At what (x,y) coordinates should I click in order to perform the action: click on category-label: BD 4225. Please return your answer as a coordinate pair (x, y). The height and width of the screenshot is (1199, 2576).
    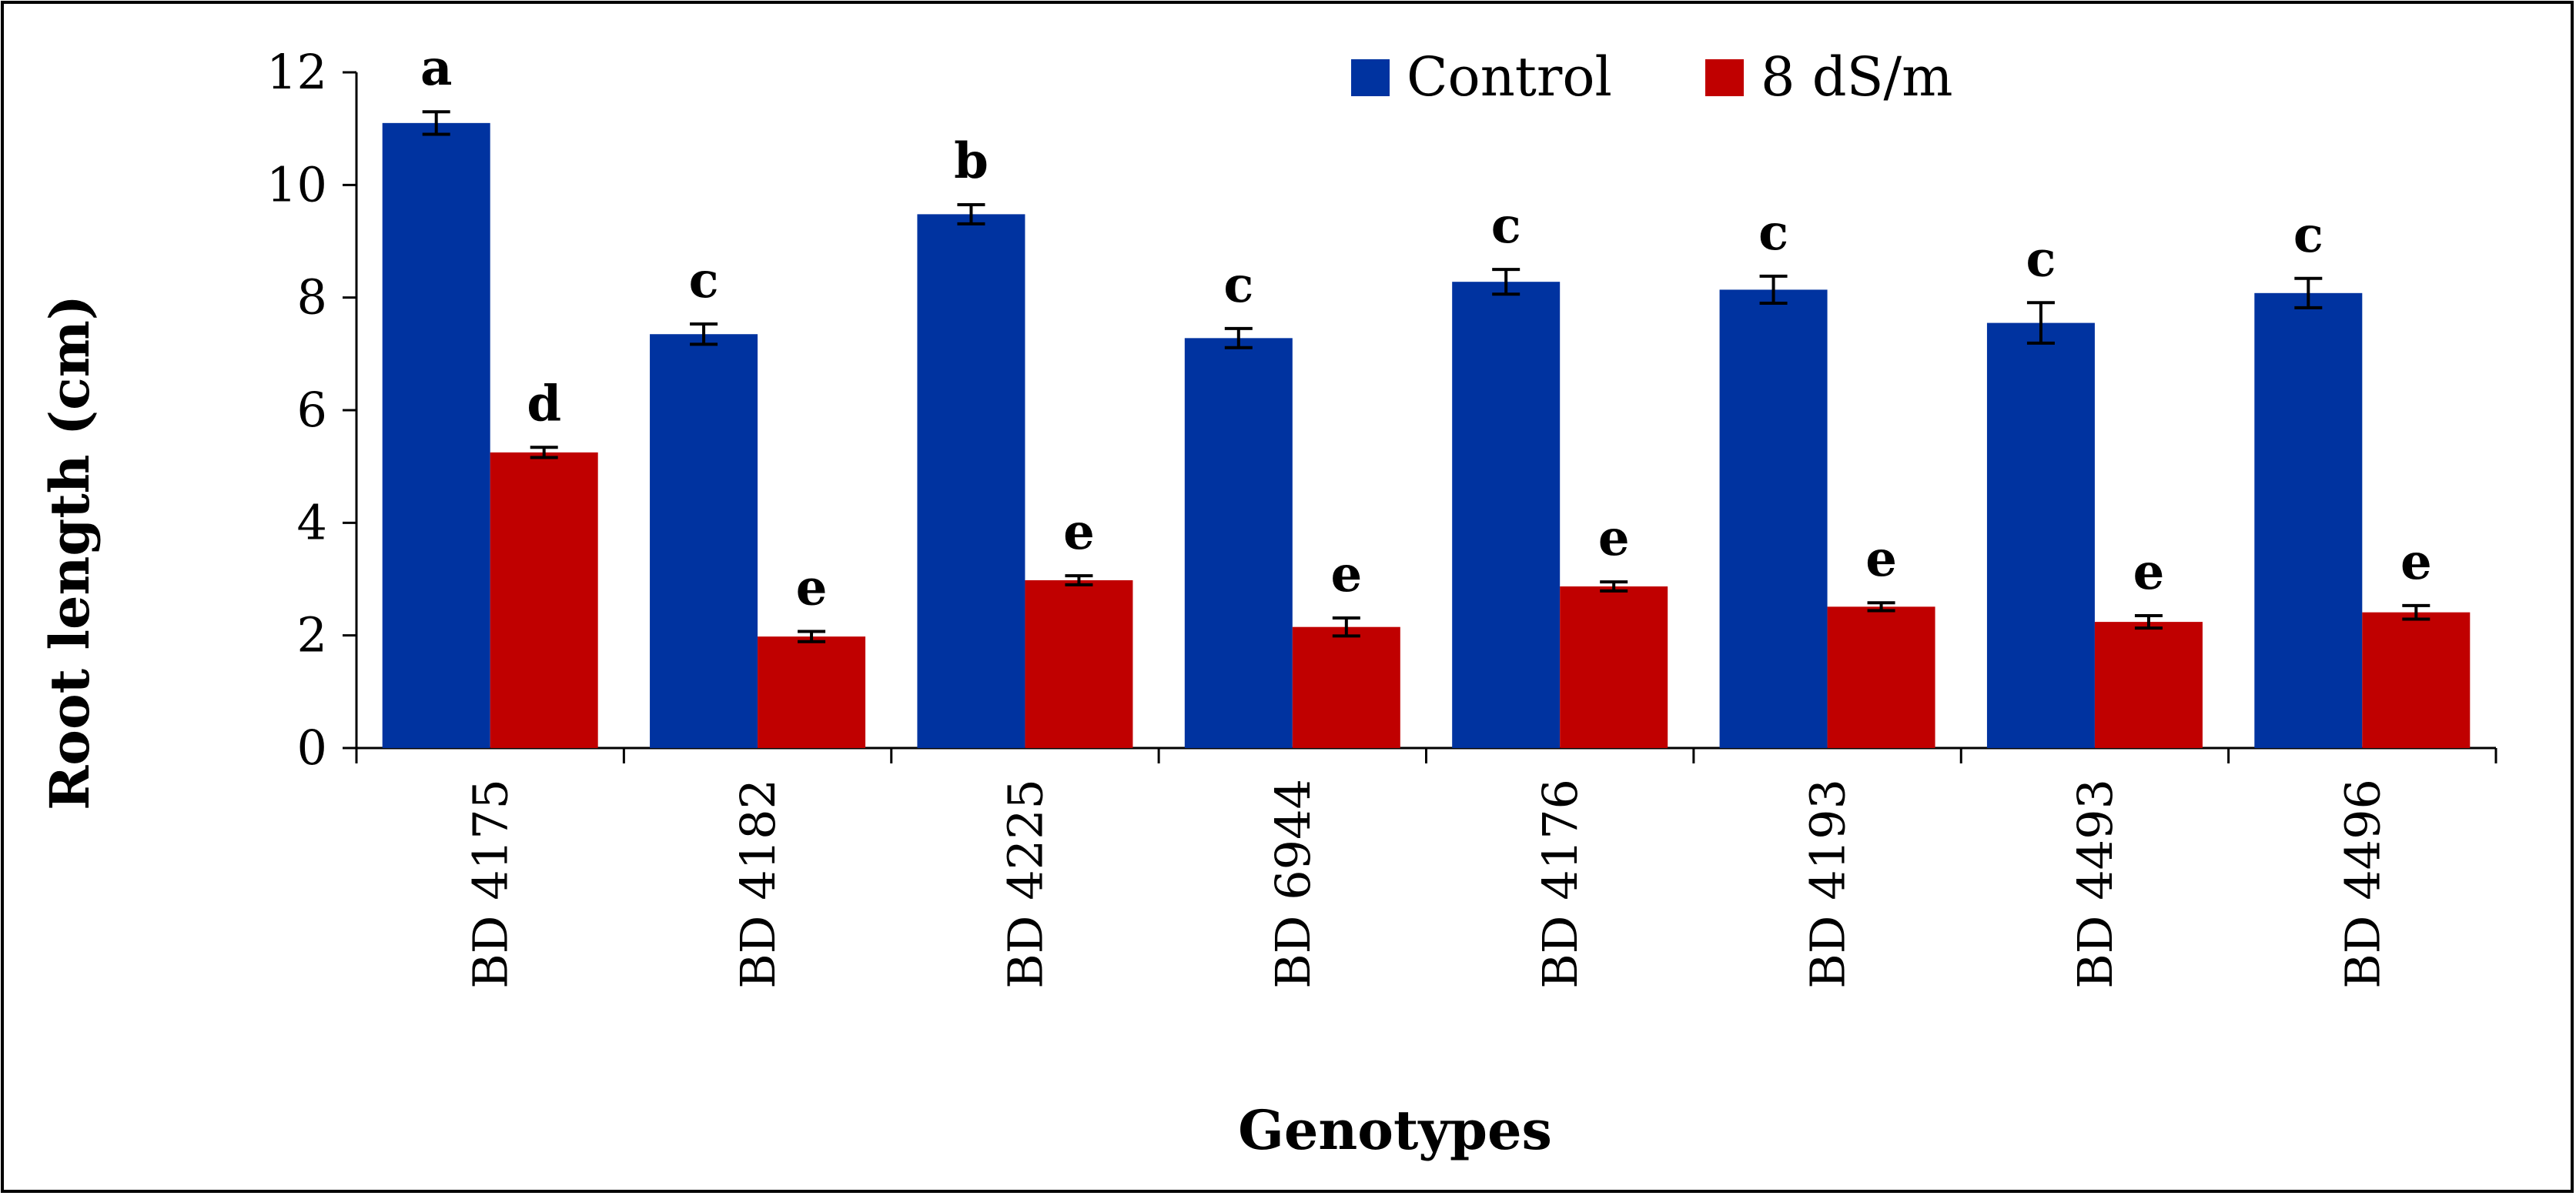
    Looking at the image, I should click on (1025, 884).